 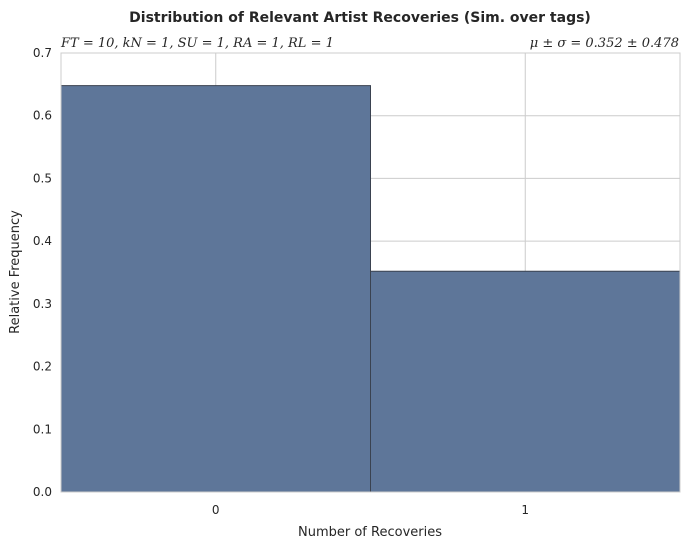 I want to click on y-tick-label: 0.2, so click(x=42, y=367).